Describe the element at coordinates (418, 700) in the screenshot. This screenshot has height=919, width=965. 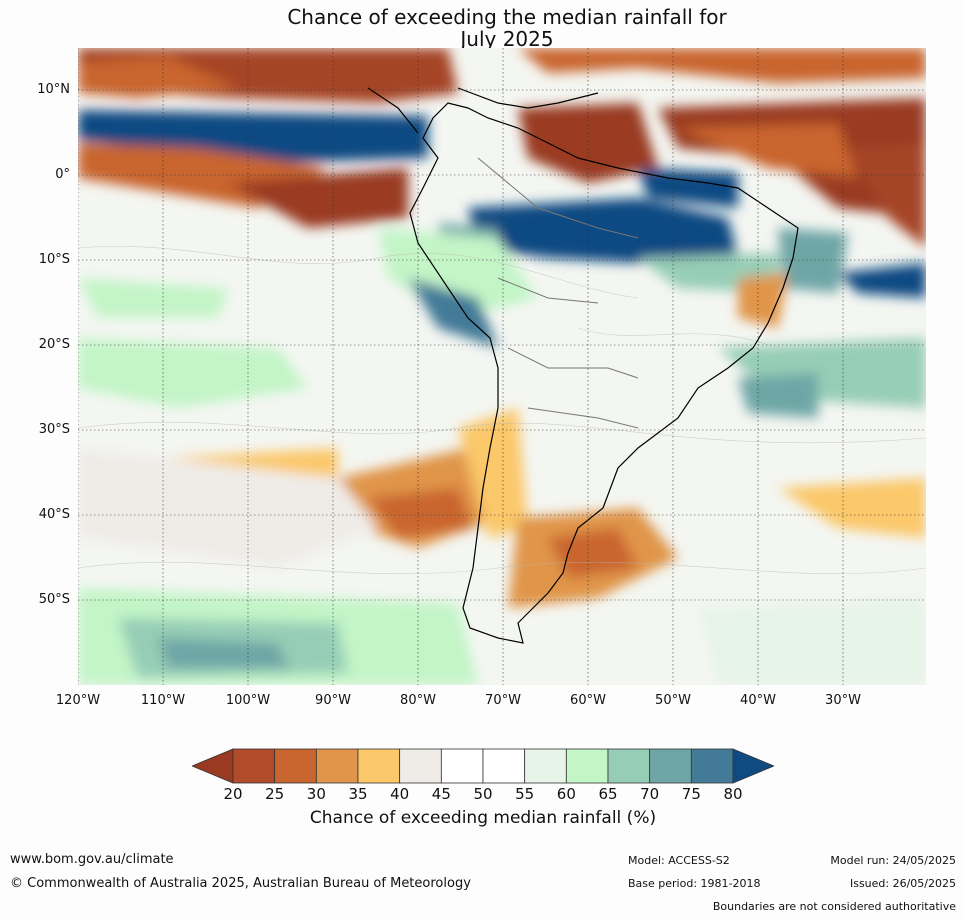
I see `lon-label-80w: 80°W` at that location.